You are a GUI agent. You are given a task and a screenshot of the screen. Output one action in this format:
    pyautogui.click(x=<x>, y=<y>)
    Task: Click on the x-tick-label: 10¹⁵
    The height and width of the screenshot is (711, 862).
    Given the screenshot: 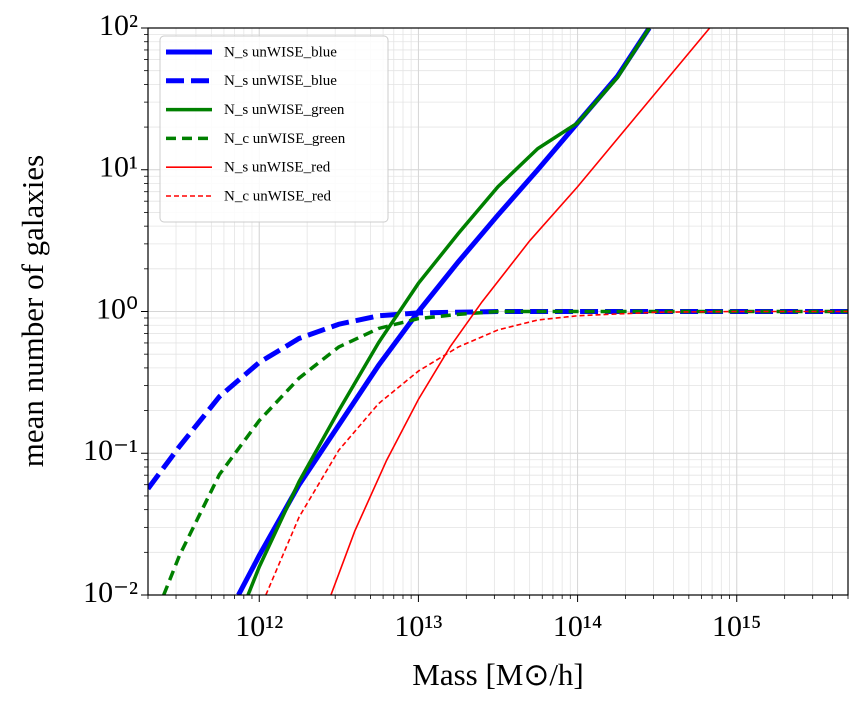 What is the action you would take?
    pyautogui.click(x=736, y=626)
    